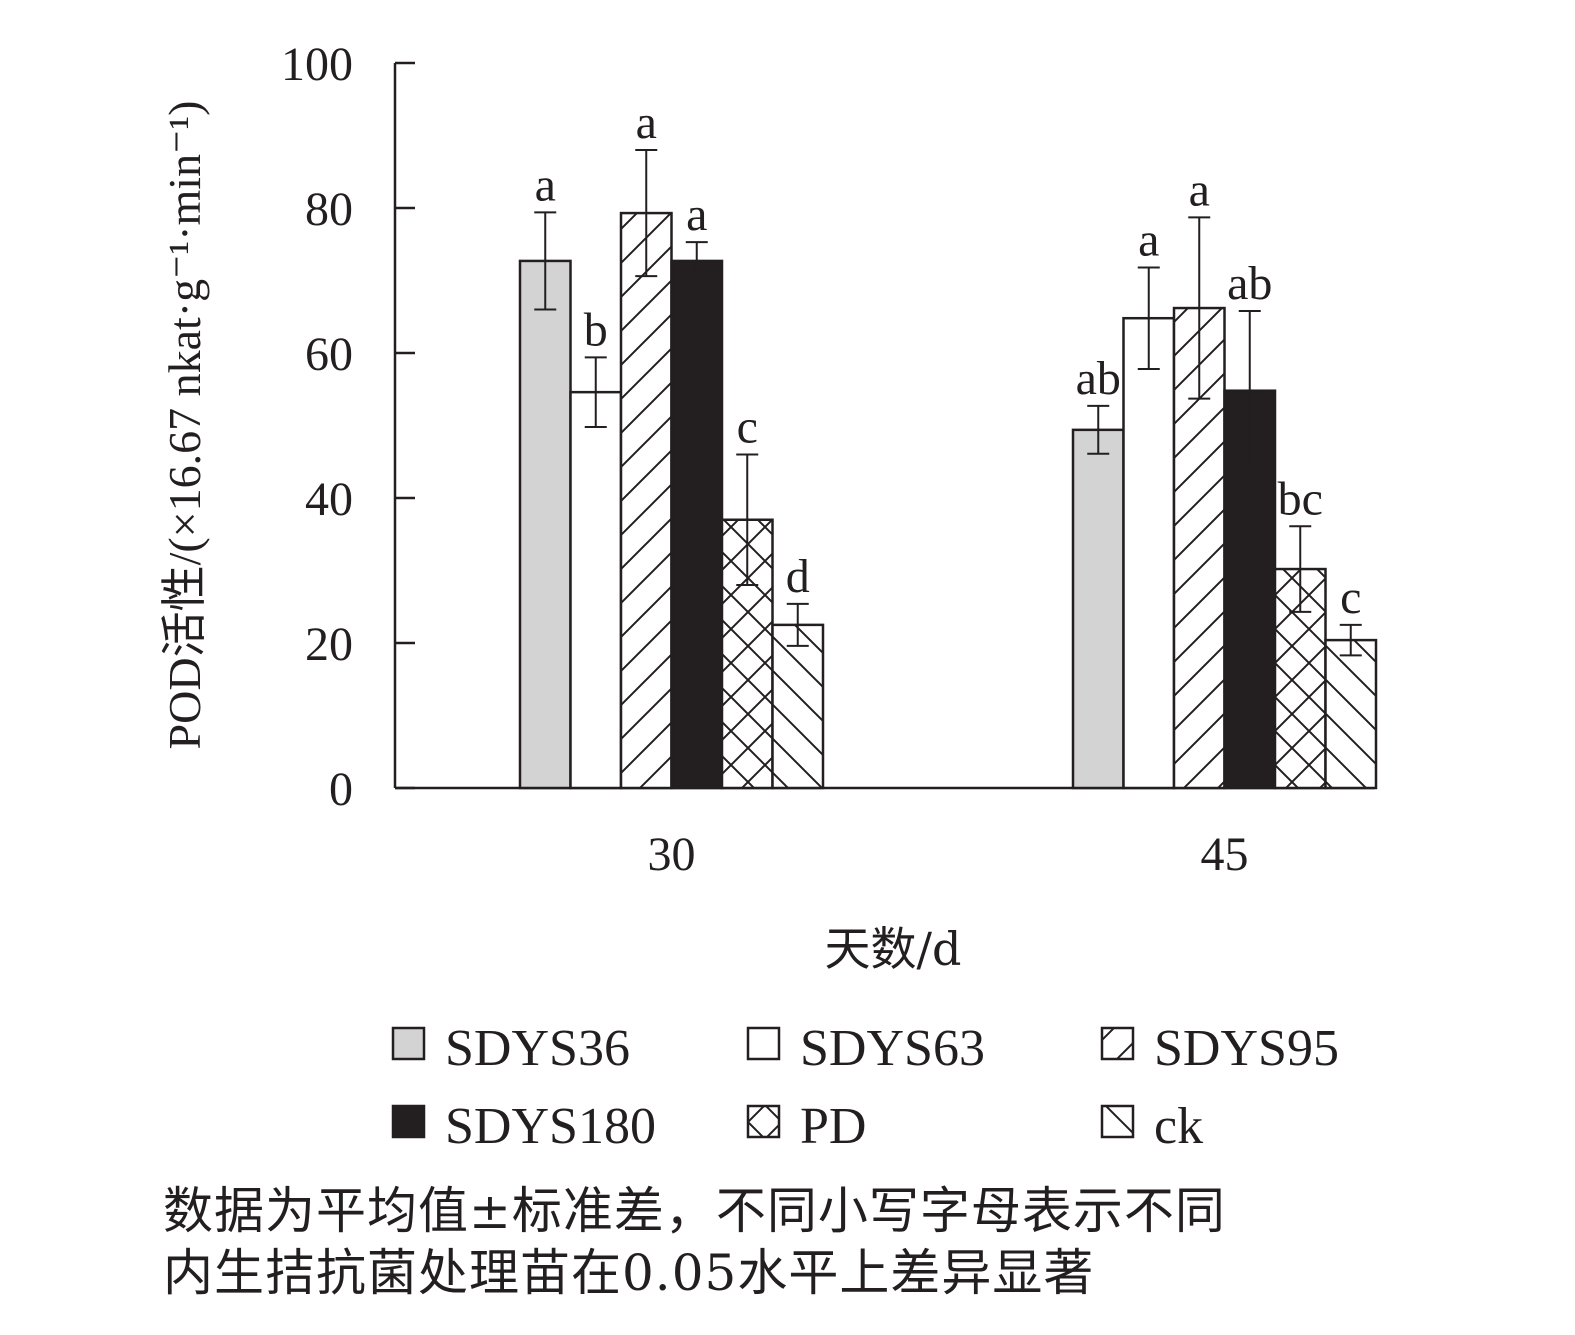  I want to click on y-tick-label: 0, so click(341, 789).